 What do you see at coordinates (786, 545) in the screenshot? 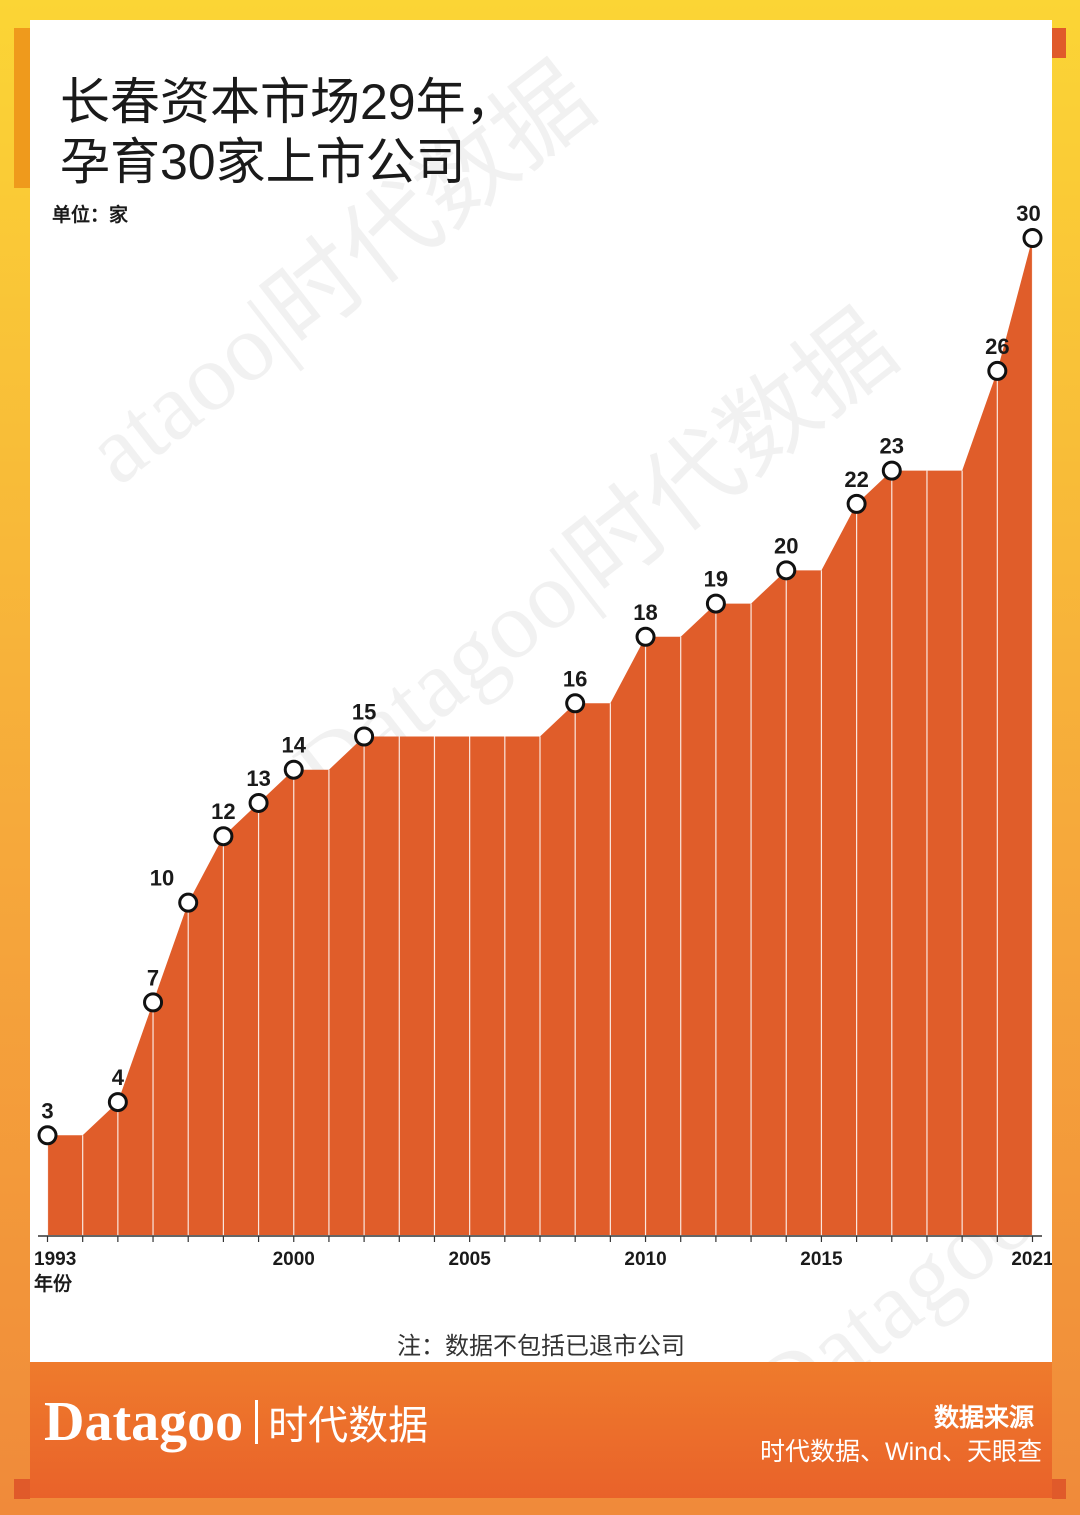
I see `data-label: 20` at bounding box center [786, 545].